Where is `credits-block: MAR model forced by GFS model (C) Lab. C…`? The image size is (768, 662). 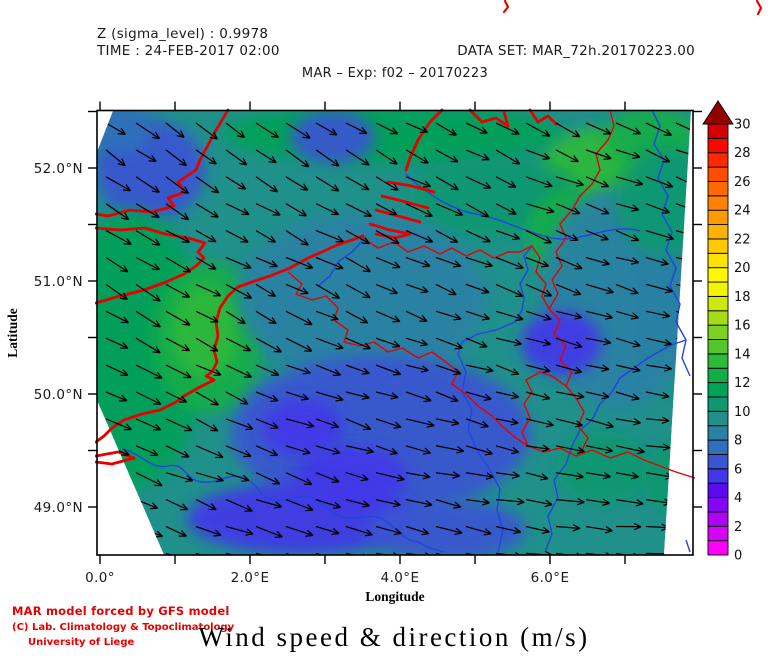
credits-block: MAR model forced by GFS model (C) Lab. C… is located at coordinates (123, 626).